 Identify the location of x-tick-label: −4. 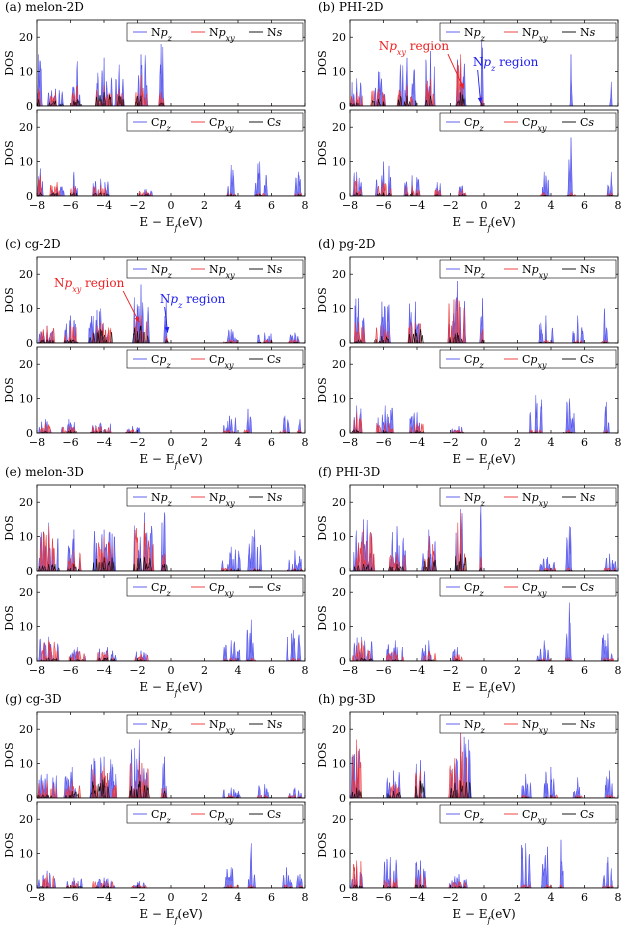
(104, 897).